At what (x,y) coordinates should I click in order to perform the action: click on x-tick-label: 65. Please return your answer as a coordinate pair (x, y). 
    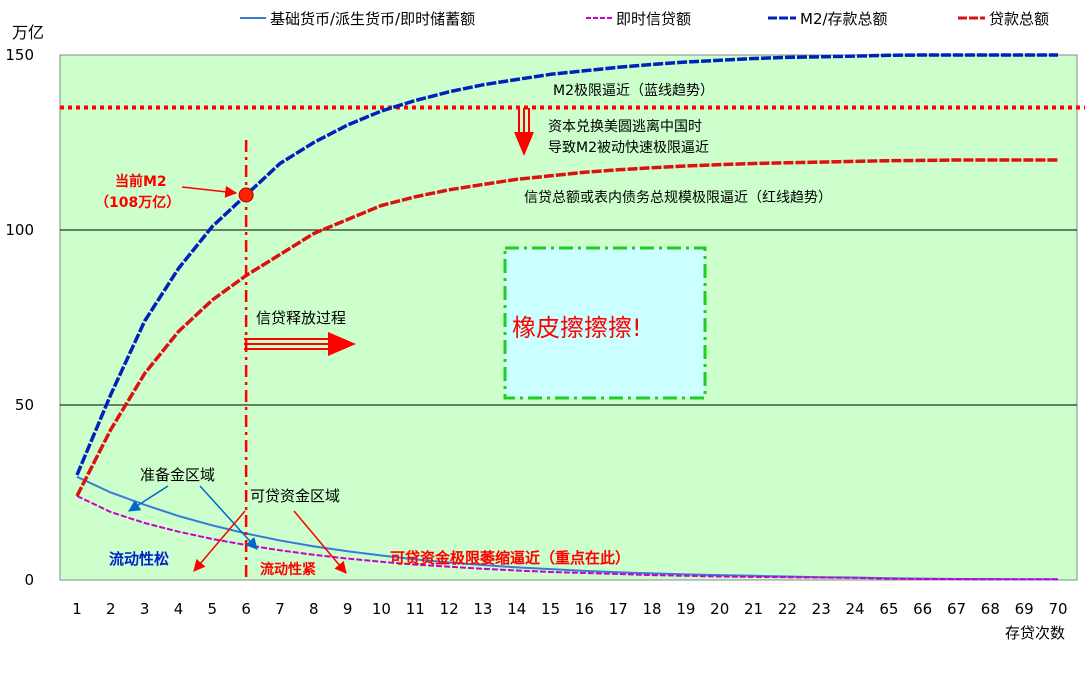
    Looking at the image, I should click on (888, 609).